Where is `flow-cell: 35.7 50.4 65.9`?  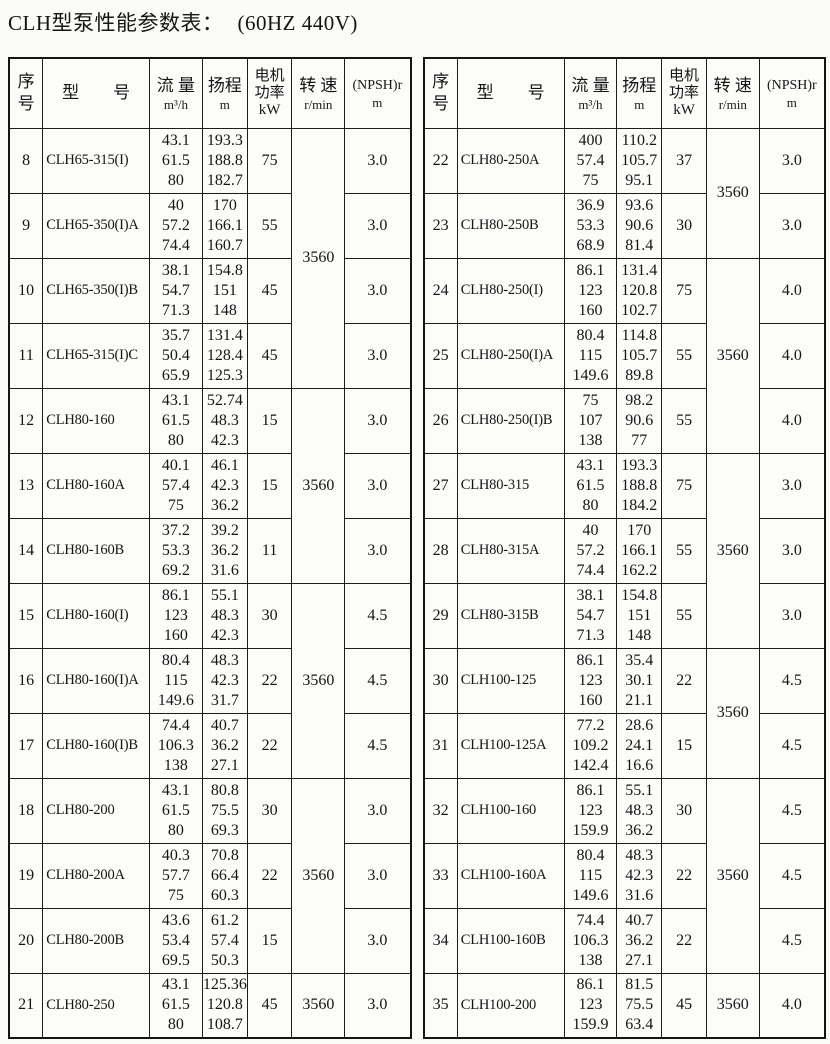
flow-cell: 35.7 50.4 65.9 is located at coordinates (176, 355).